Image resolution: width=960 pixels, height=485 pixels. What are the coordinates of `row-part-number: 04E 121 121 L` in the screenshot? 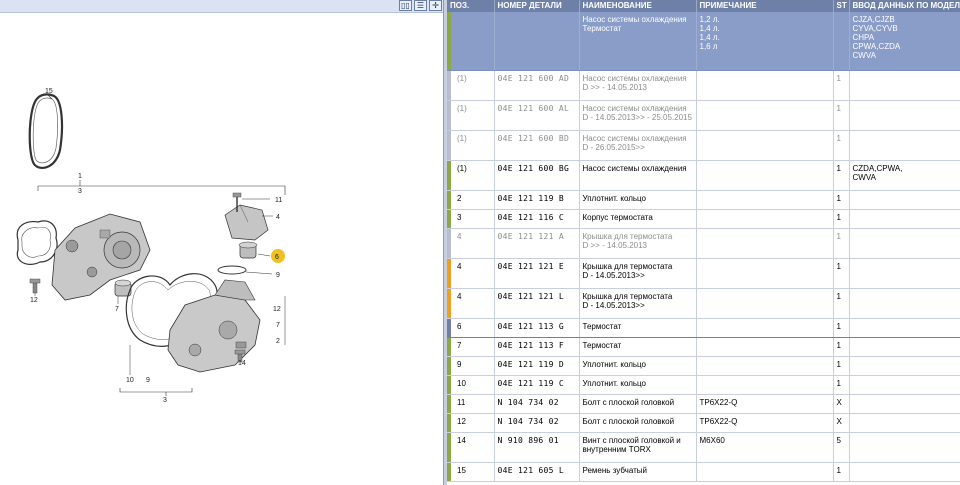 It's located at (537, 303).